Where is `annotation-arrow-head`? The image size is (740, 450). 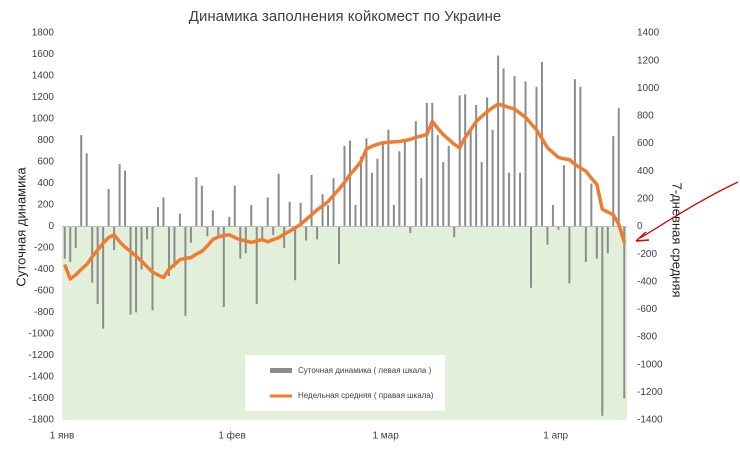 annotation-arrow-head is located at coordinates (642, 236).